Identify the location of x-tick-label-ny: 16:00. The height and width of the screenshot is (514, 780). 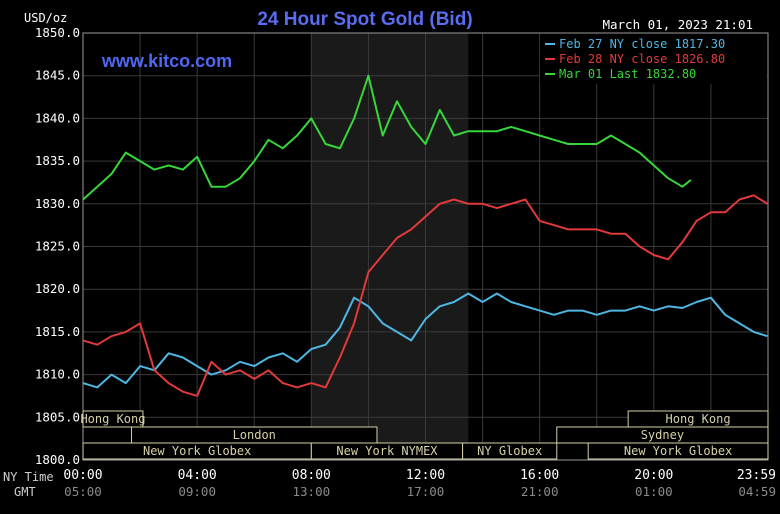
(539, 475).